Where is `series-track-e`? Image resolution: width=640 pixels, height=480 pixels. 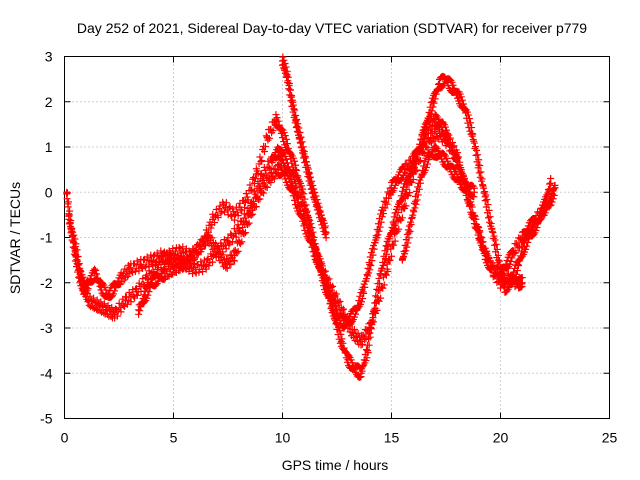 series-track-e is located at coordinates (438, 203).